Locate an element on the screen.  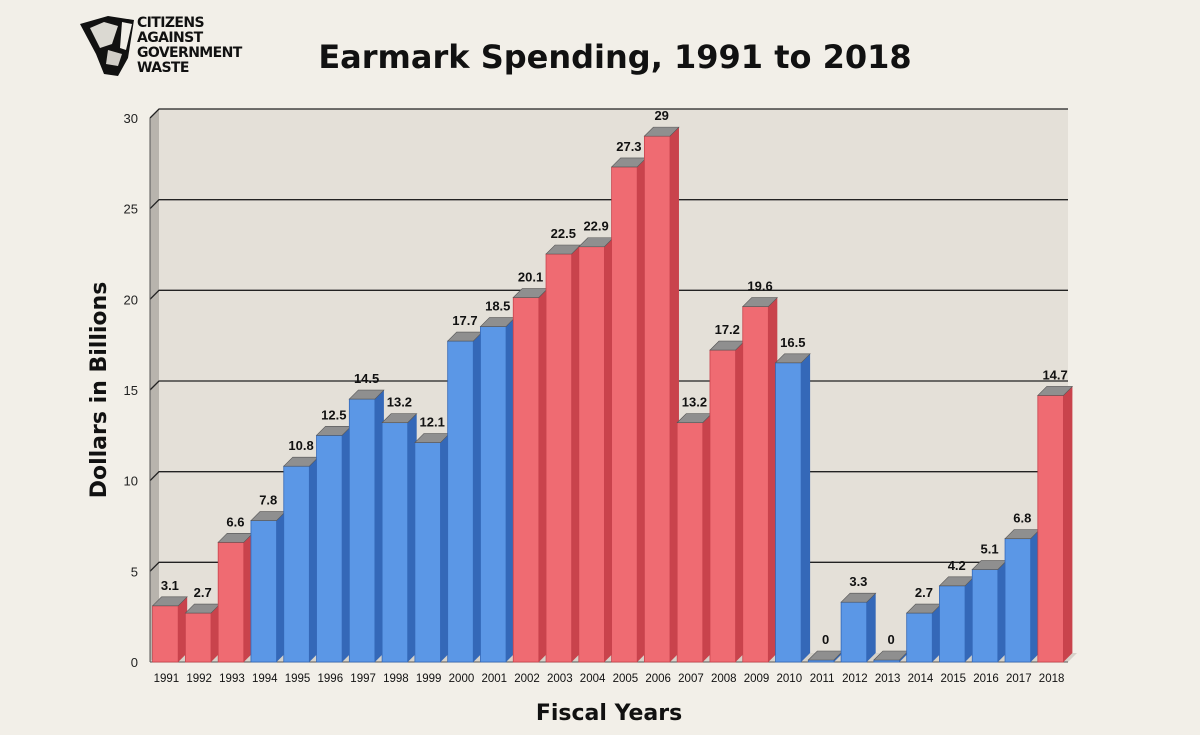
x-tick-label: 2007 is located at coordinates (691, 679).